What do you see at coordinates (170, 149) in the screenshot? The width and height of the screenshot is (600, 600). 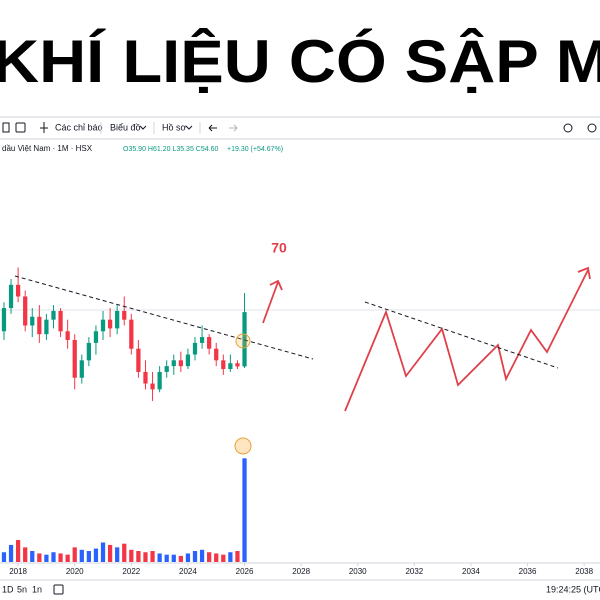 I see `legend-ohlc: O35.90 H61.20 L35.35 C54.60` at bounding box center [170, 149].